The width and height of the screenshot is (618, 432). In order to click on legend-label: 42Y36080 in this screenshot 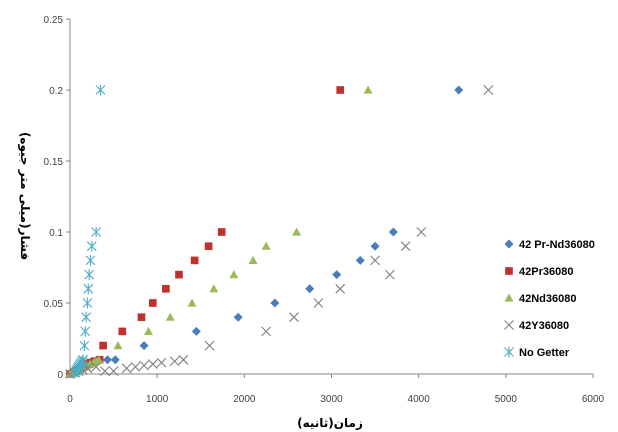, I will do `click(544, 326)`.